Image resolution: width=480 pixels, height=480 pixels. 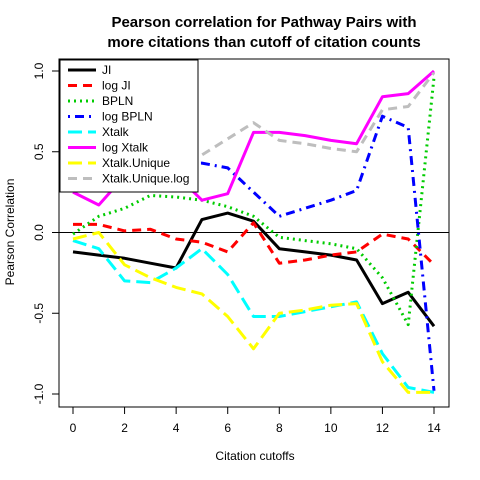 I want to click on legend-label: Xtalk.Unique.log, so click(x=145, y=179).